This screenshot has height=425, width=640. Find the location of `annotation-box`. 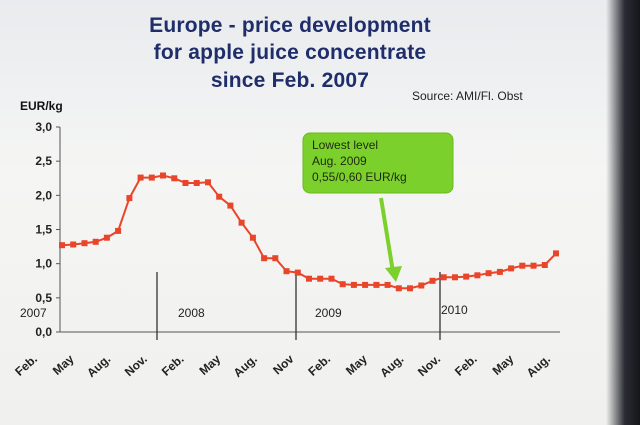

annotation-box is located at coordinates (378, 163).